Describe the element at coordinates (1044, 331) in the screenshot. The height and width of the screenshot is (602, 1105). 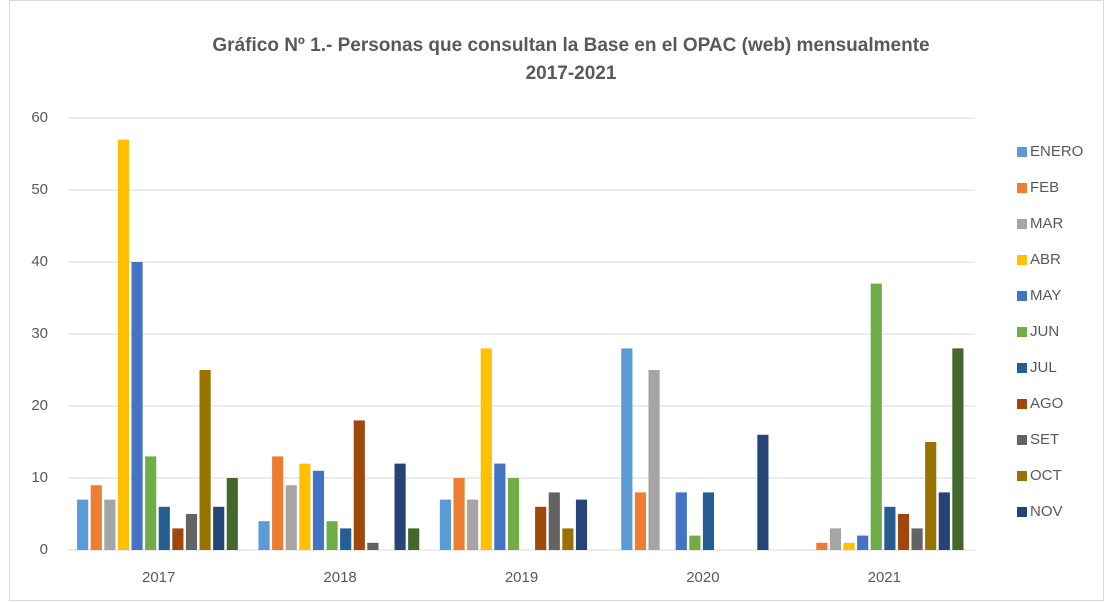
I see `legend-label: JUN` at that location.